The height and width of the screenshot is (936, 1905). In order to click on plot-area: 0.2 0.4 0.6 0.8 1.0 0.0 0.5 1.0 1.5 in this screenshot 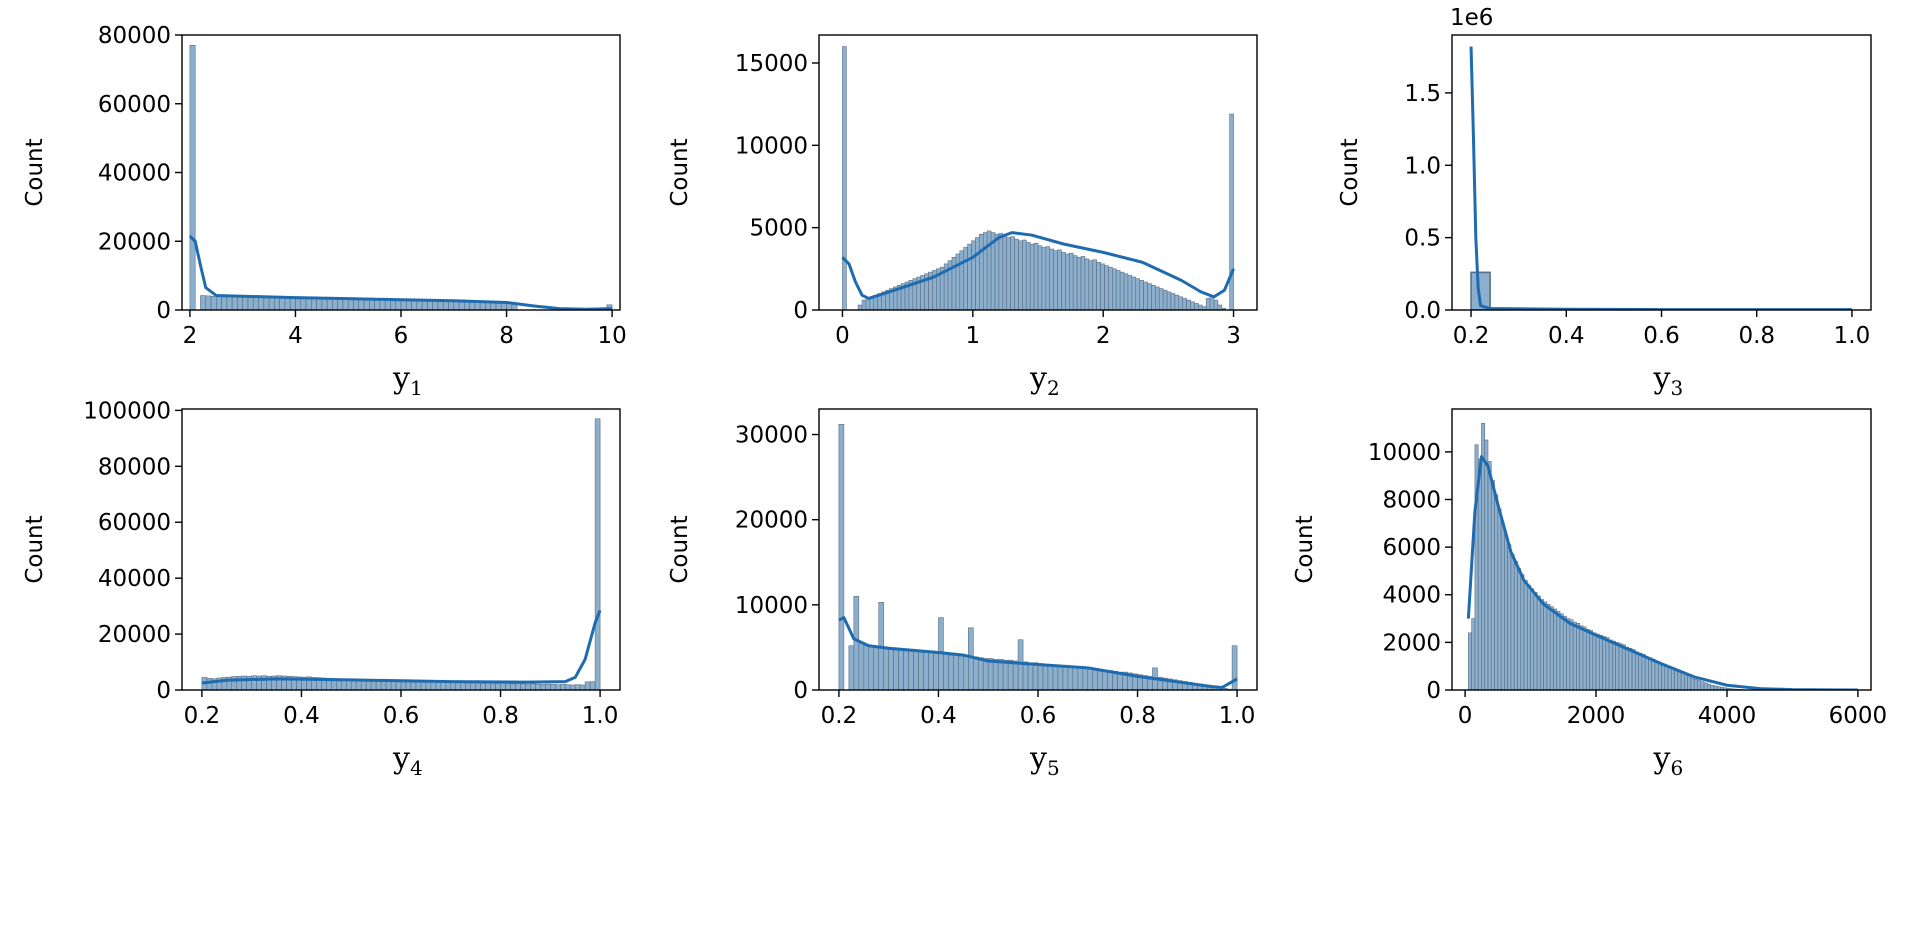, I will do `click(1638, 191)`.